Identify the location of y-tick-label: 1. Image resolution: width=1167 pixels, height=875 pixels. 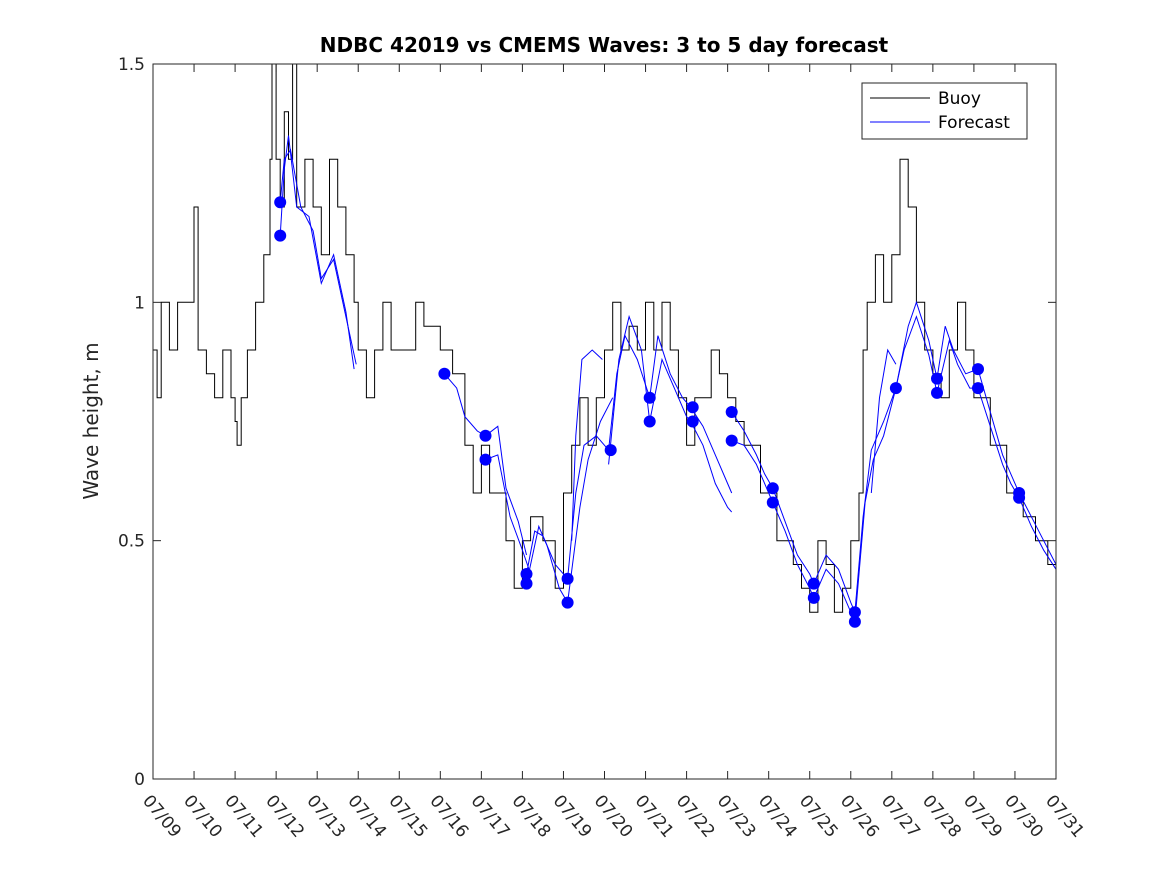
(139, 303).